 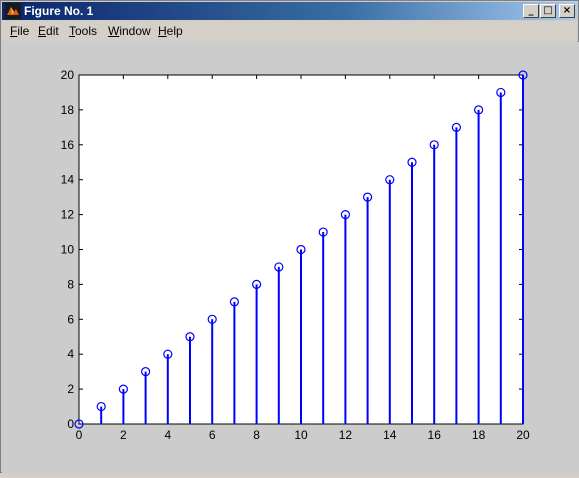 I want to click on menu-window: Window, so click(x=129, y=31).